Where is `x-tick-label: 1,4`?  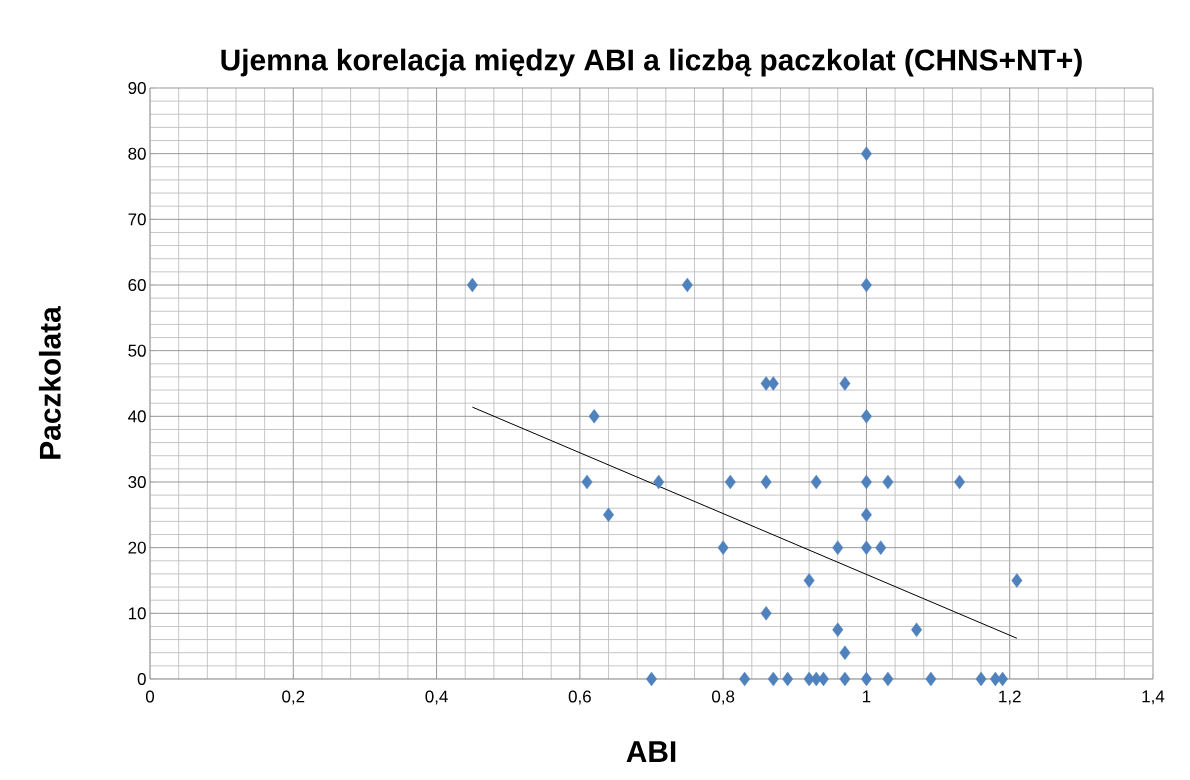 x-tick-label: 1,4 is located at coordinates (1153, 697).